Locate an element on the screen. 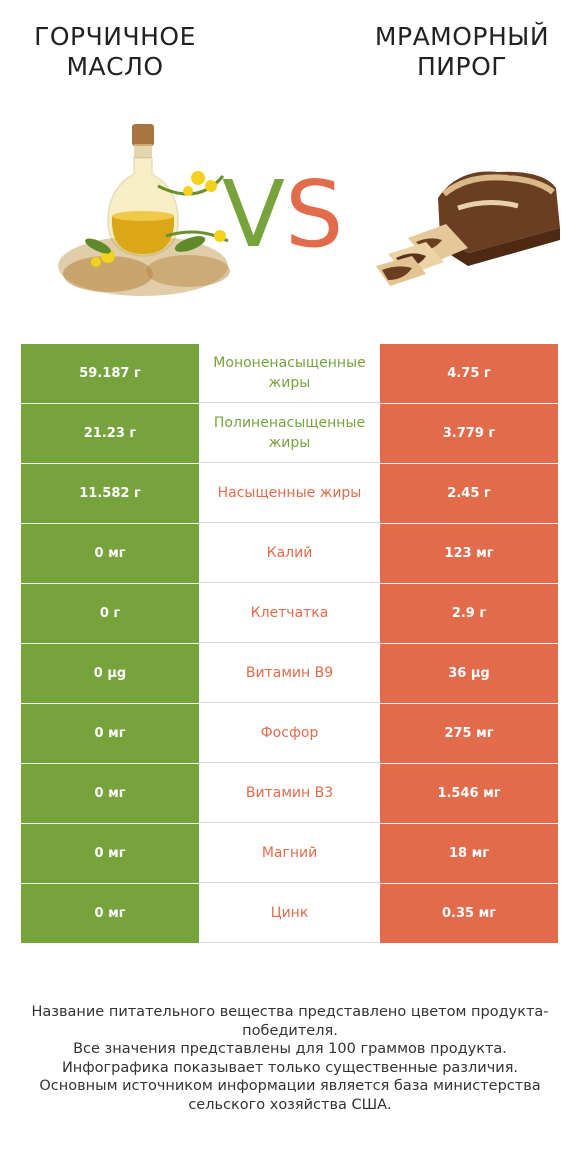  table-row: 0 мг Фосфор 275 мг is located at coordinates (289, 734).